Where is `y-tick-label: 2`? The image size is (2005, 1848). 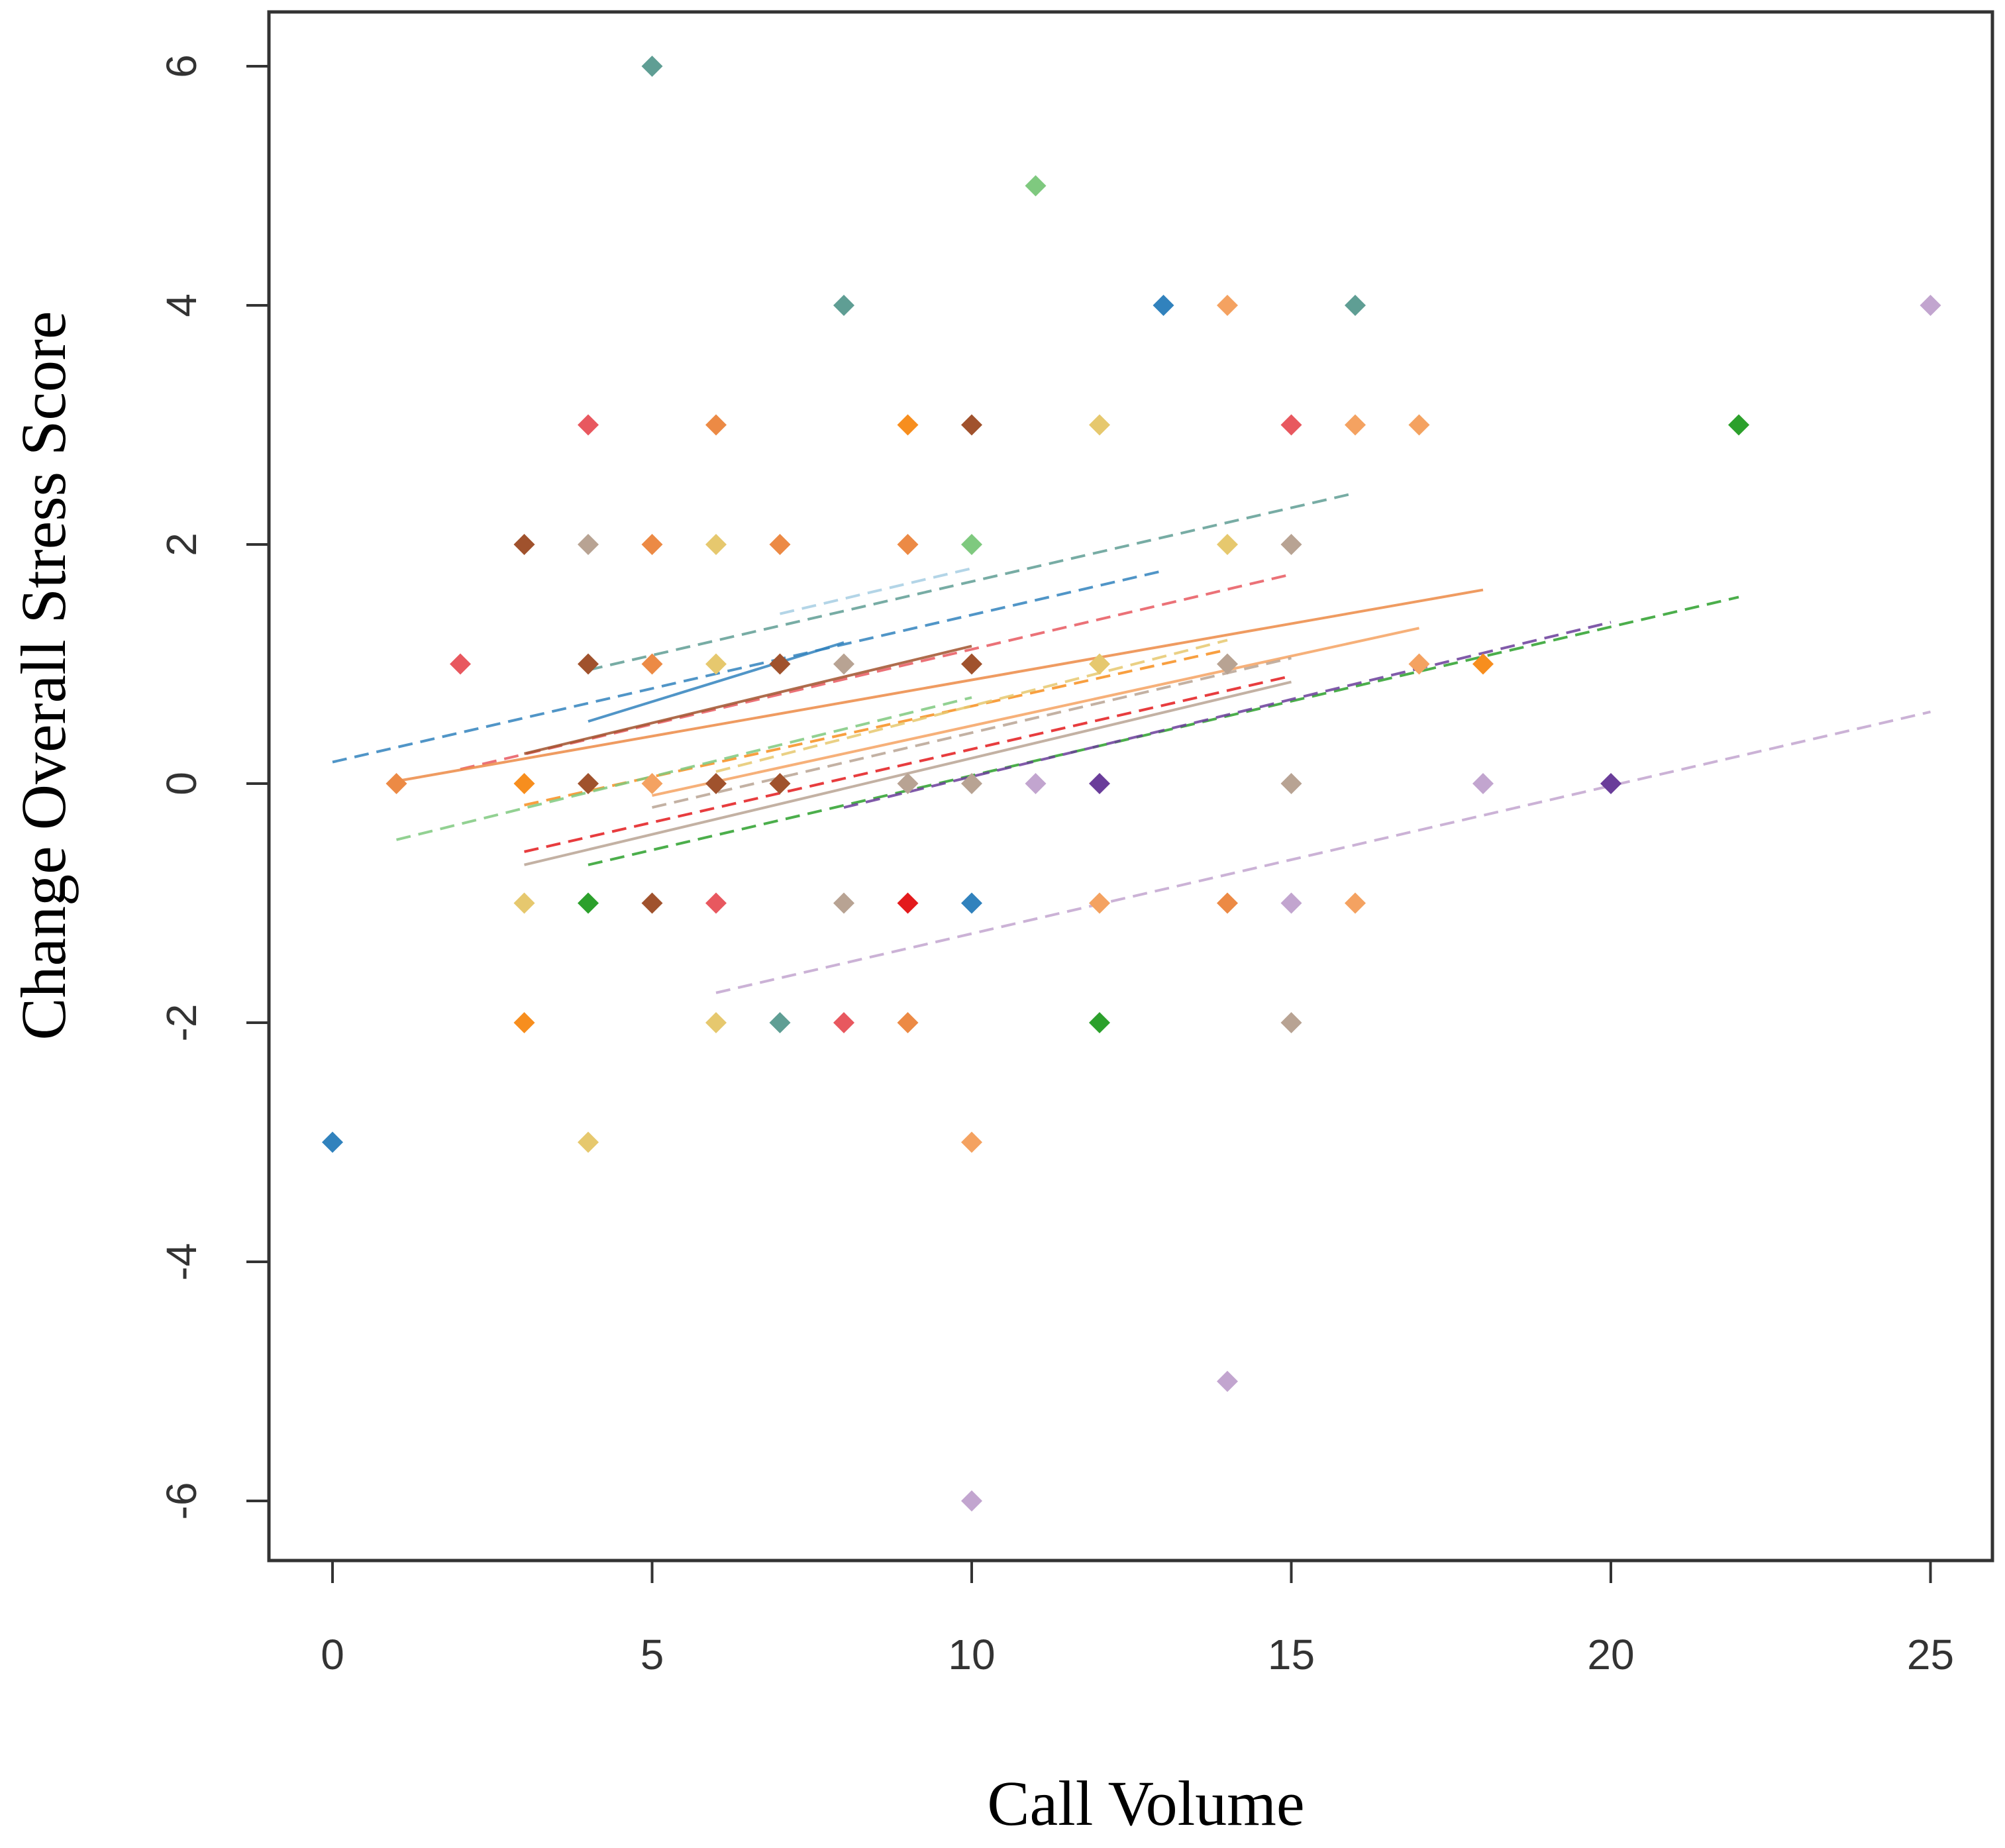 y-tick-label: 2 is located at coordinates (181, 544).